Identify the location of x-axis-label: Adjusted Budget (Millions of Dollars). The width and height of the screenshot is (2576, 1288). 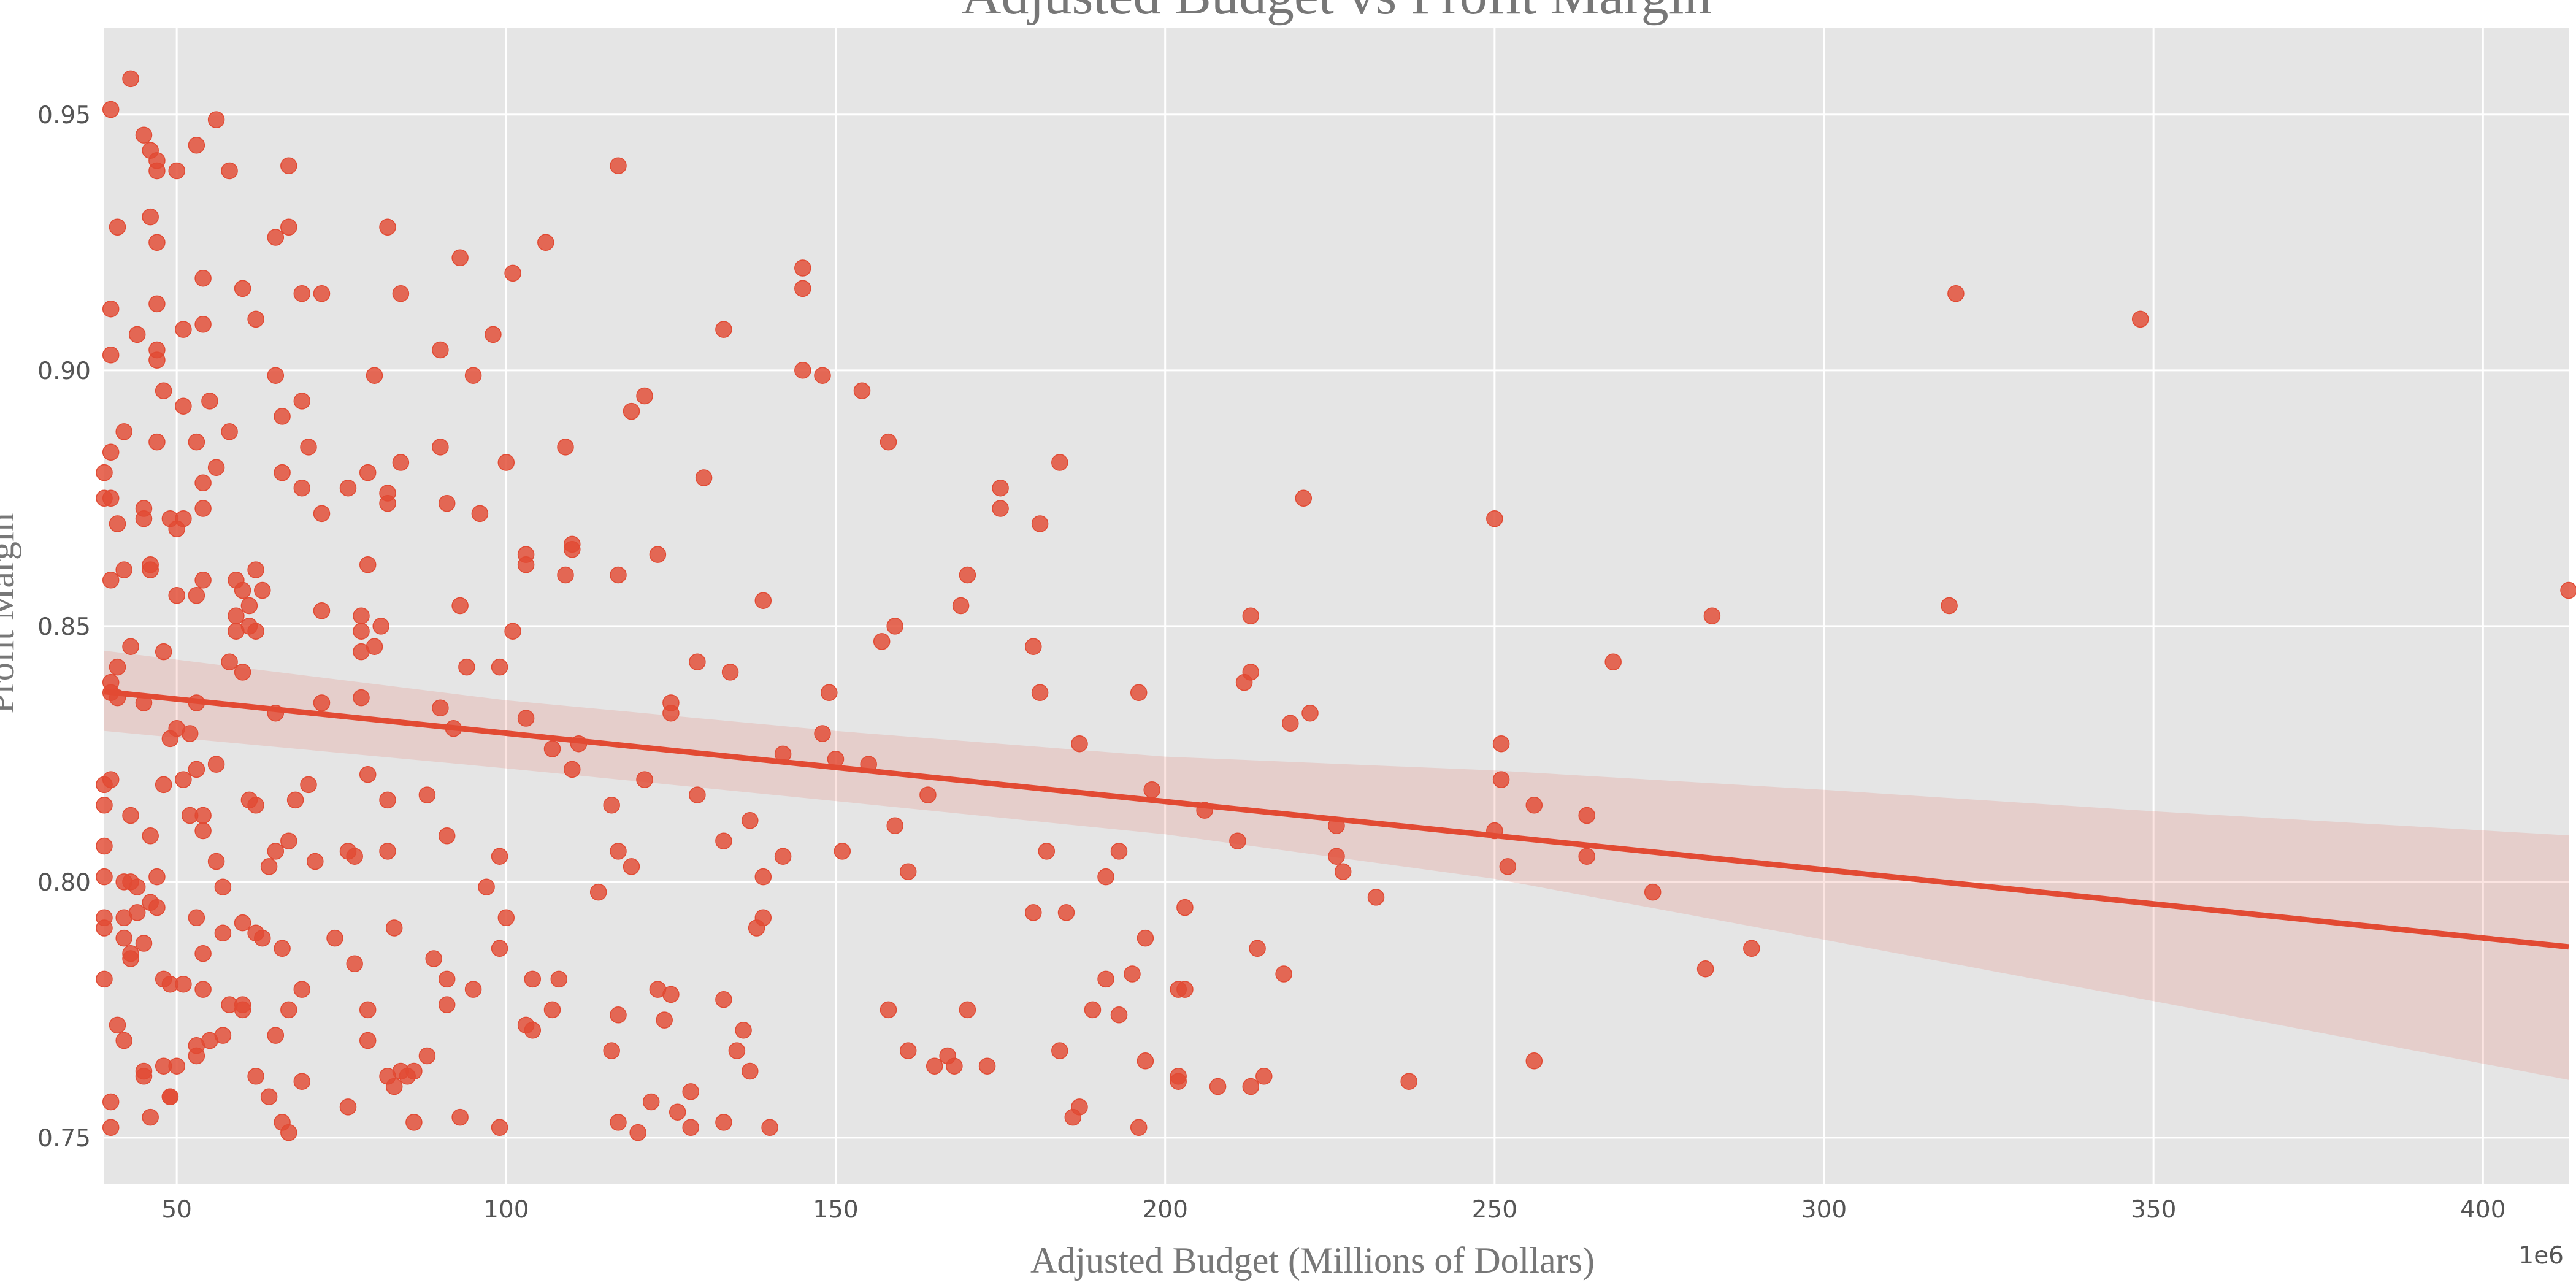
(1312, 1260).